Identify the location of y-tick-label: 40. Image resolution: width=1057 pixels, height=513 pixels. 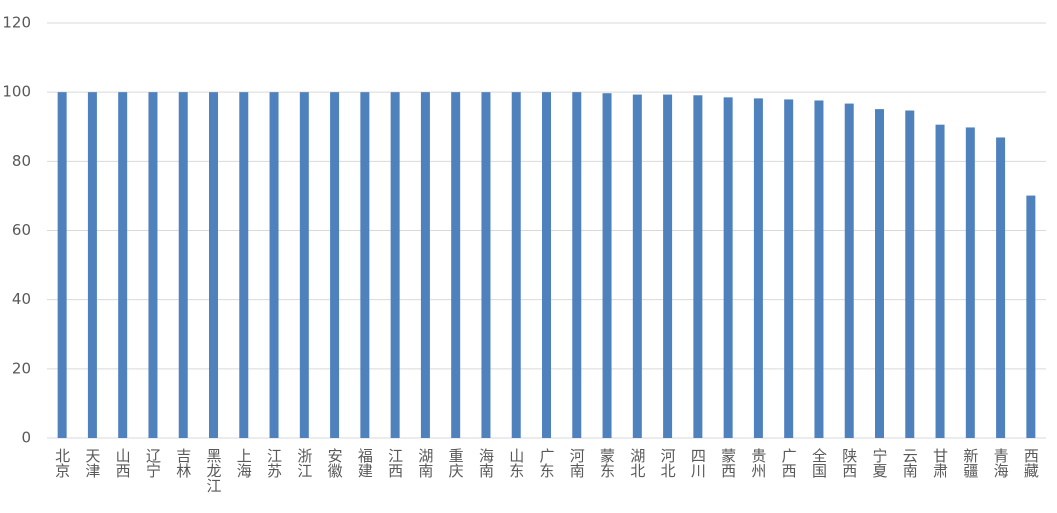
(21, 299).